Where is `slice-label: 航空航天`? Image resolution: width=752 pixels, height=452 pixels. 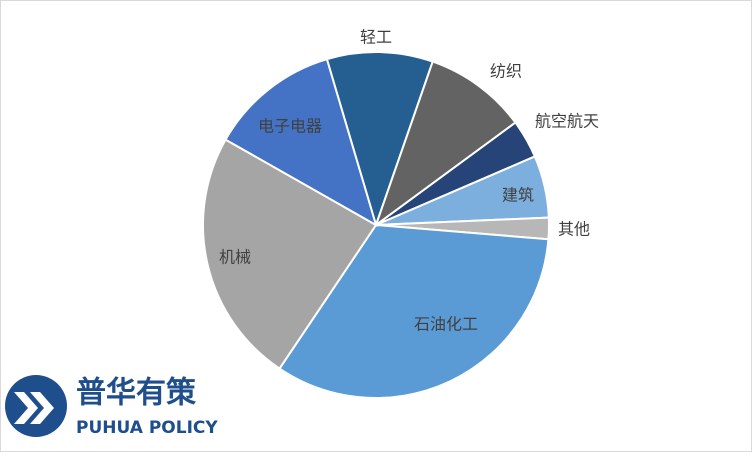 slice-label: 航空航天 is located at coordinates (567, 121).